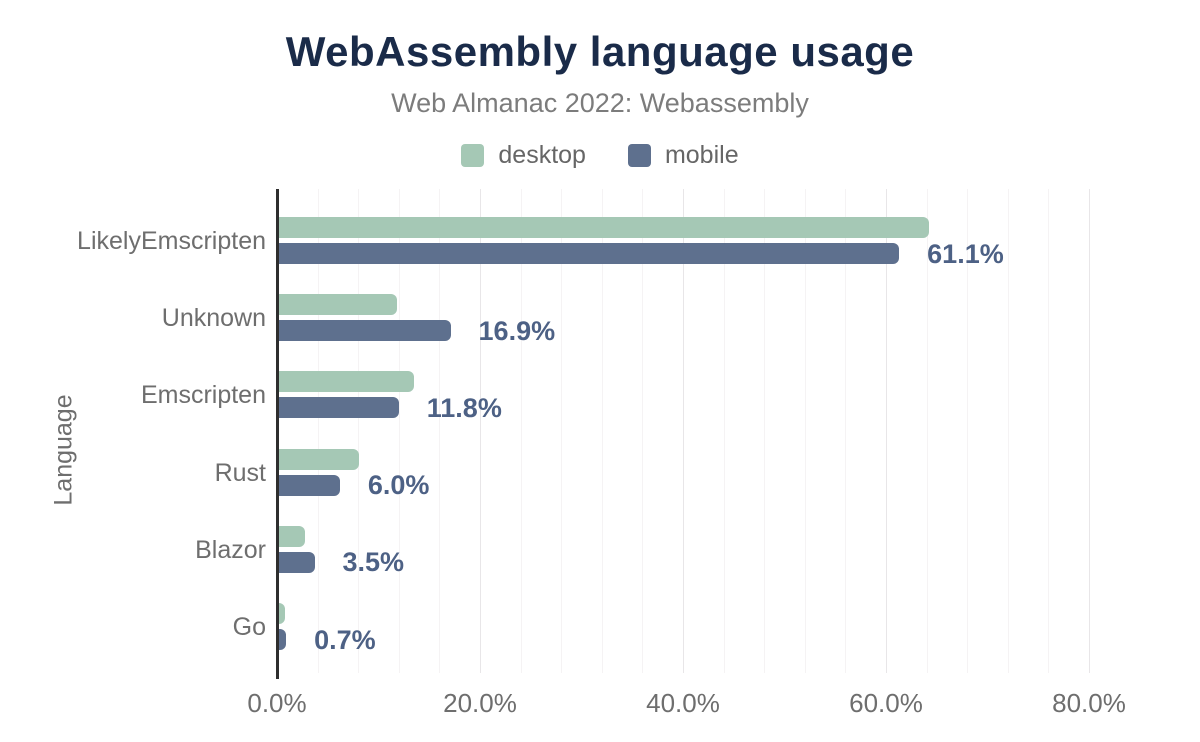 The image size is (1200, 742). Describe the element at coordinates (464, 407) in the screenshot. I see `value-label: 11.8%` at that location.